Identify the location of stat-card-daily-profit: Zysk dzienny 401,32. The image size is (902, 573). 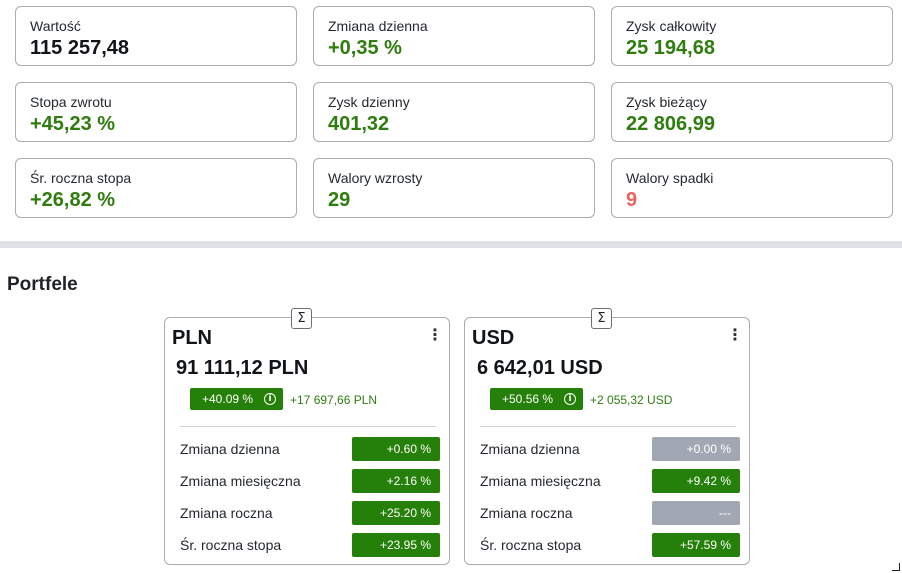
(454, 112).